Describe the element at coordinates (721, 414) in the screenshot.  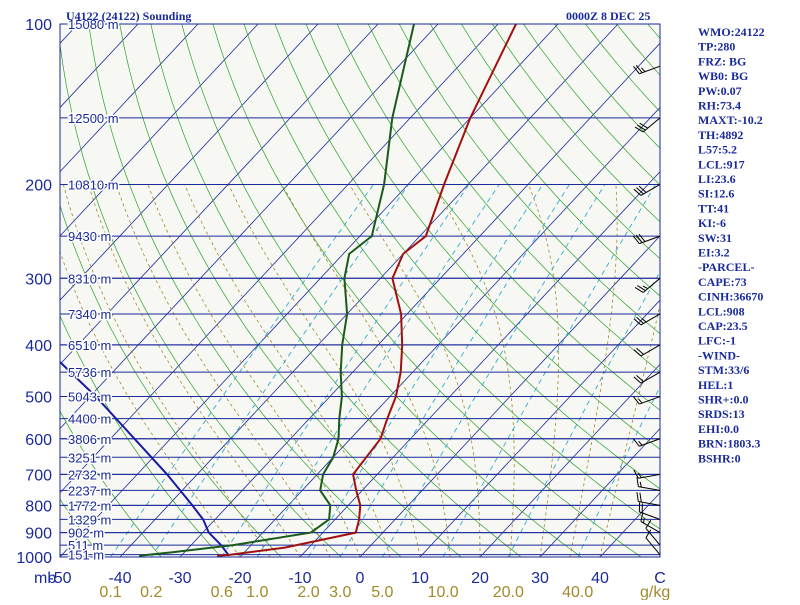
I see `index-item: SRDS:13` at that location.